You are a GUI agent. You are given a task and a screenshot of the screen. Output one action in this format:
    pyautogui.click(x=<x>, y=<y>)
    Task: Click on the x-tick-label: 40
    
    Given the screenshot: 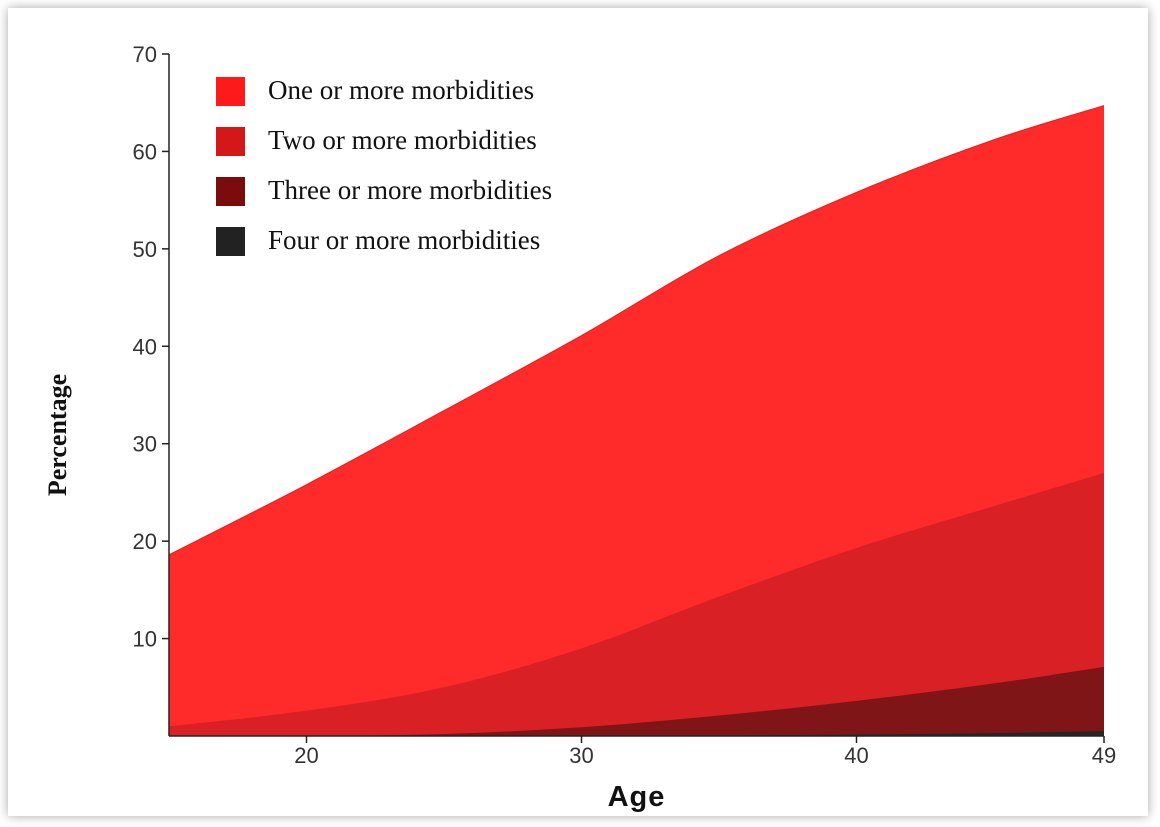 What is the action you would take?
    pyautogui.click(x=856, y=755)
    